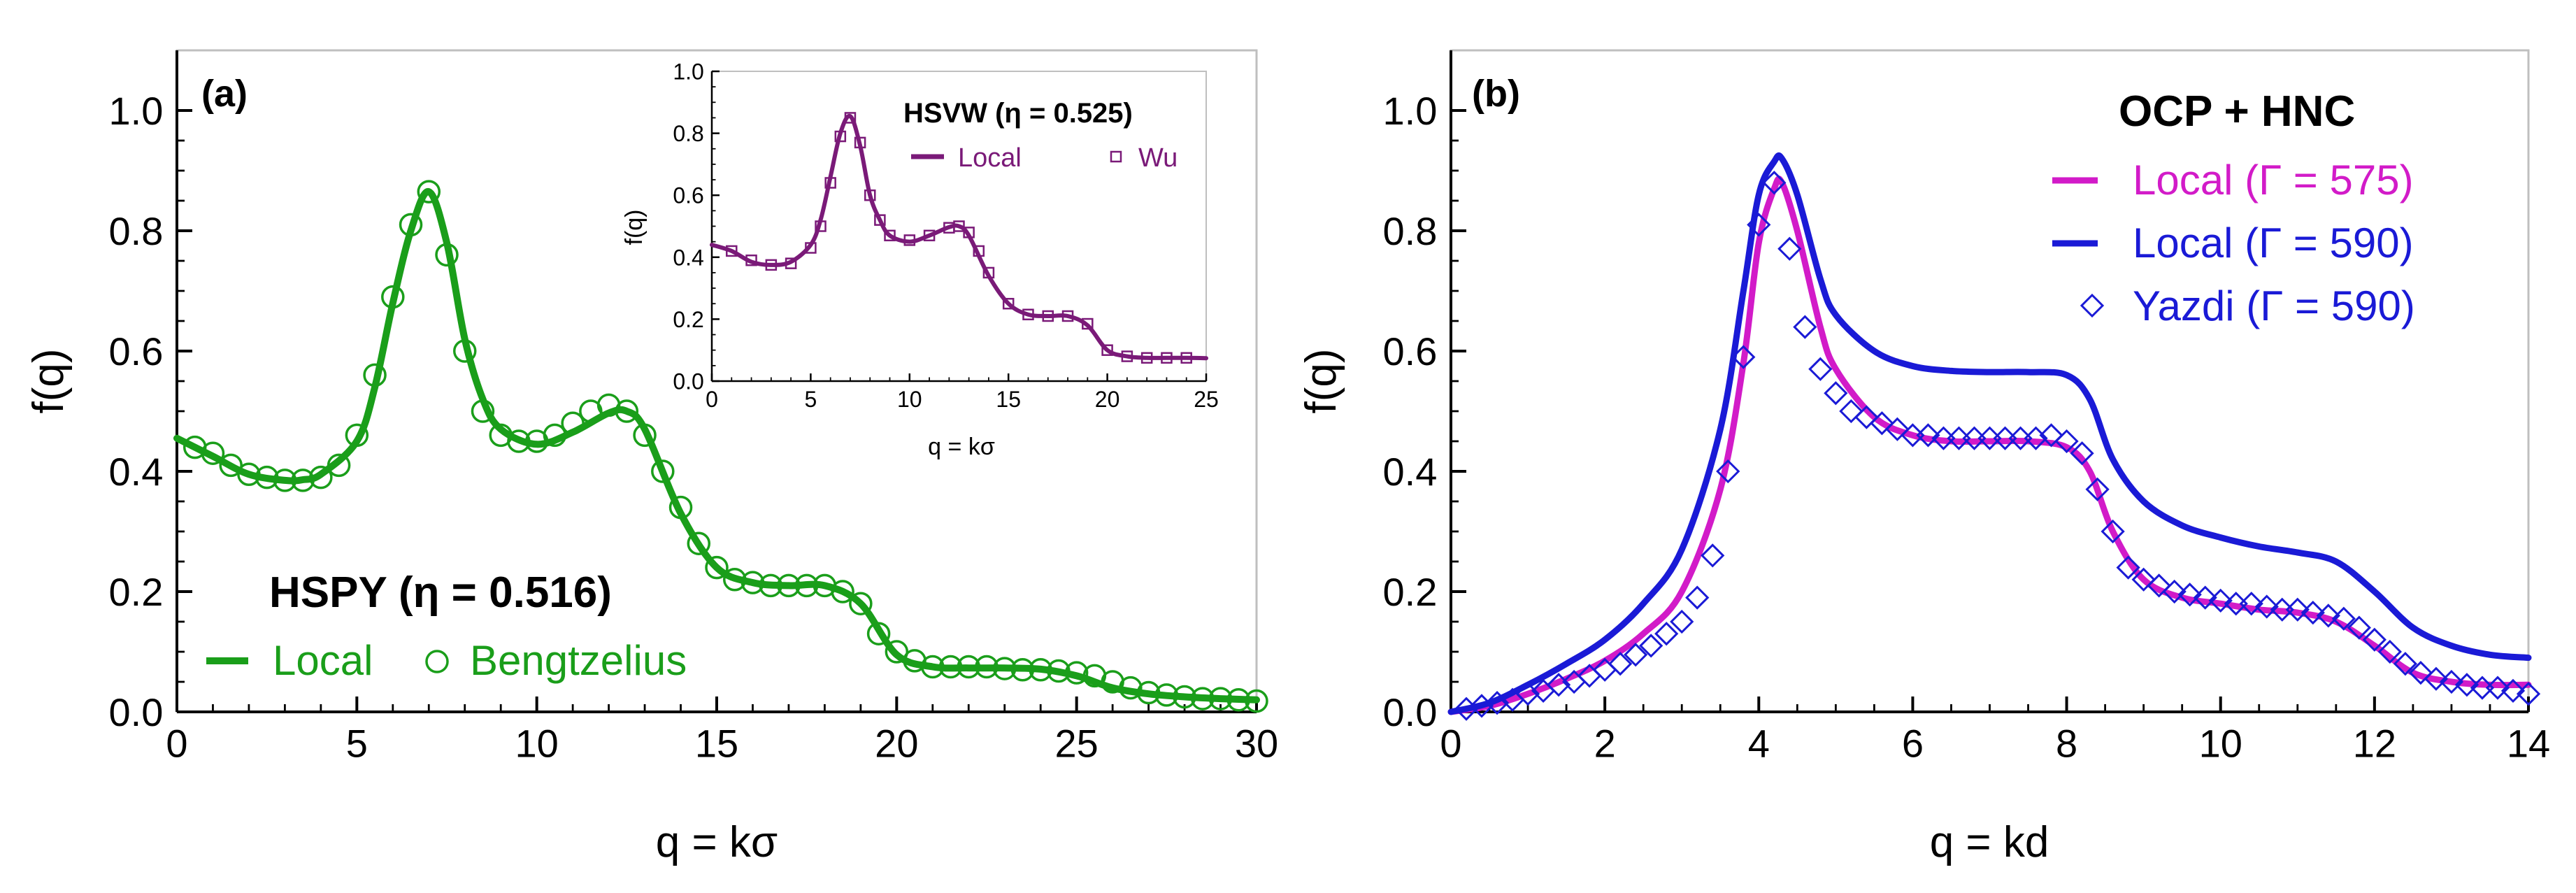 Image resolution: width=2576 pixels, height=893 pixels. I want to click on inset-y-tick-label: 0.2, so click(688, 319).